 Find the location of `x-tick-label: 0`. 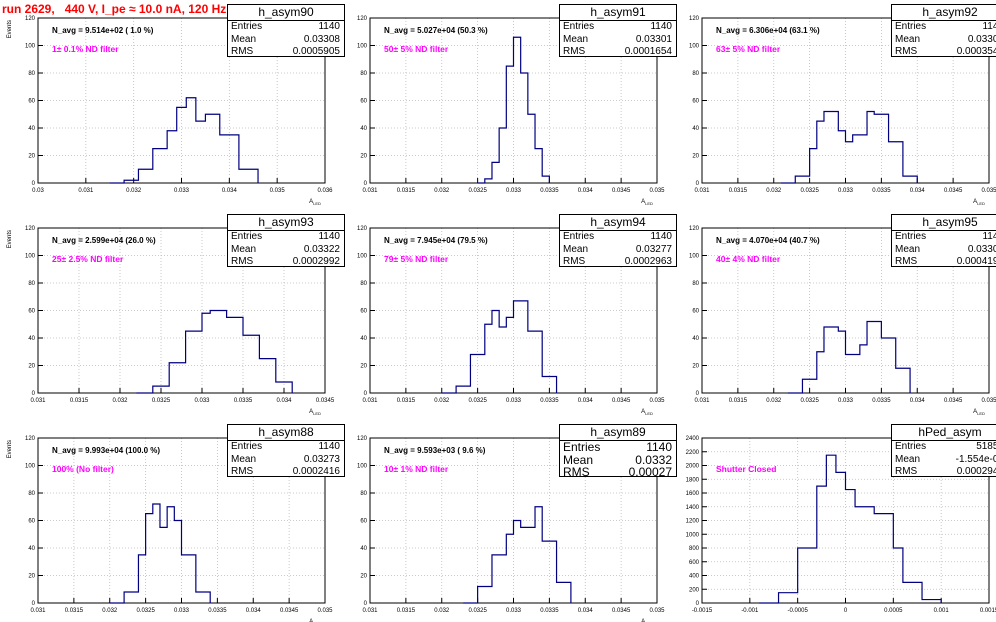

x-tick-label: 0 is located at coordinates (846, 611).